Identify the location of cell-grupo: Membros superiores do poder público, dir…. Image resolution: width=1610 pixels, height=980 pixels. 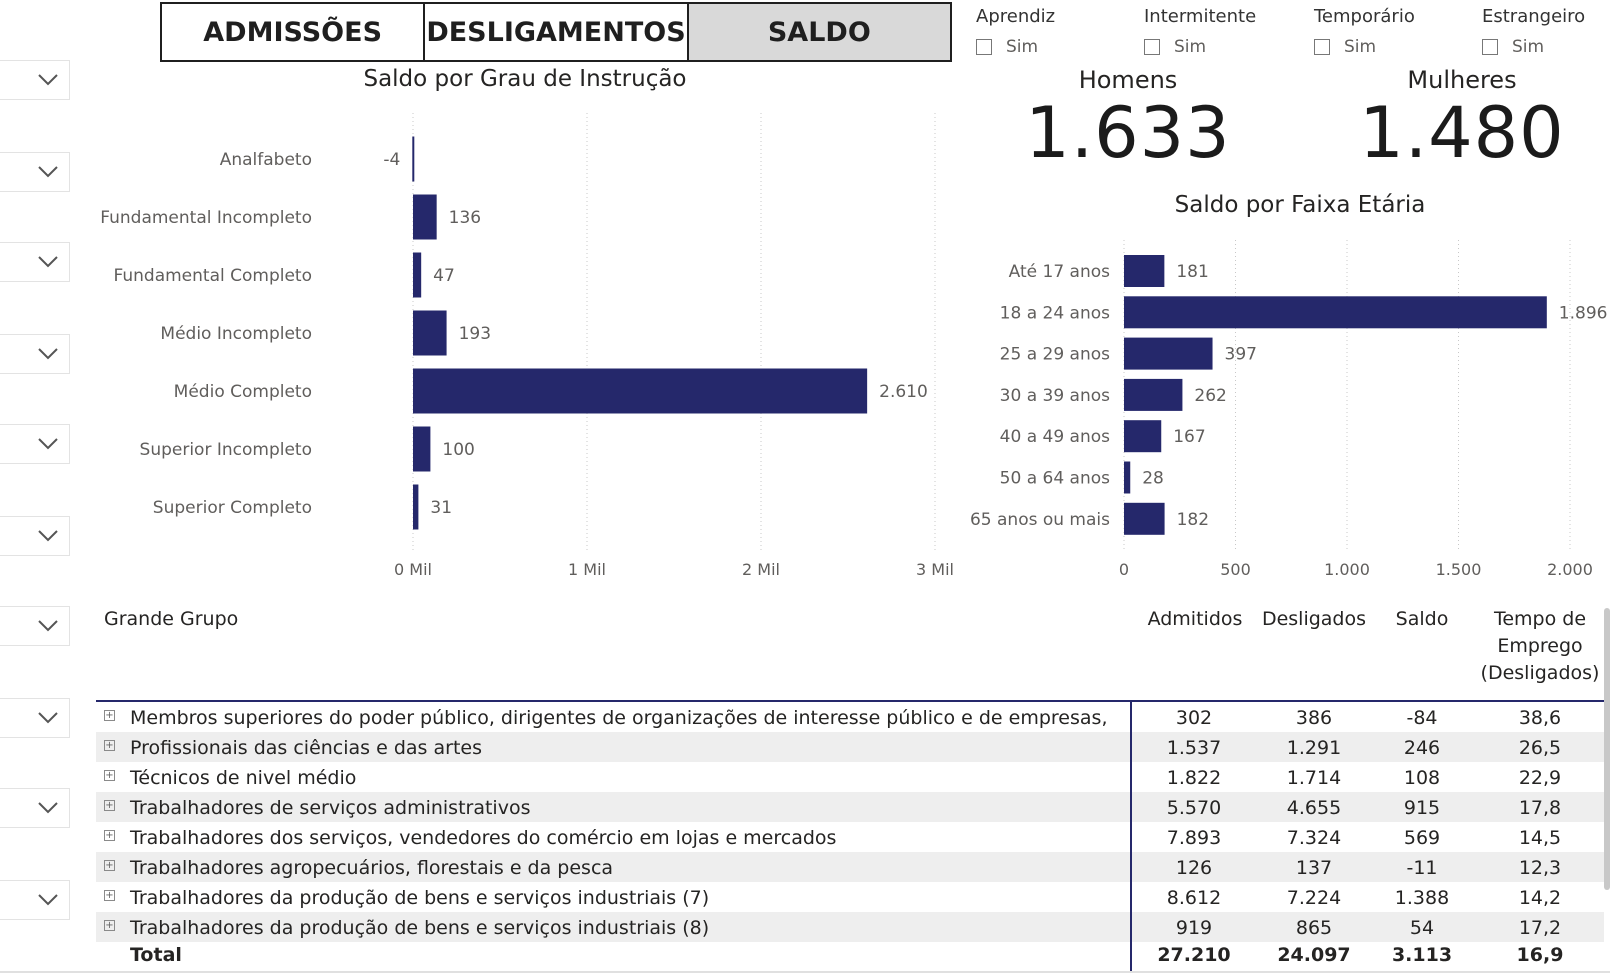
(619, 718).